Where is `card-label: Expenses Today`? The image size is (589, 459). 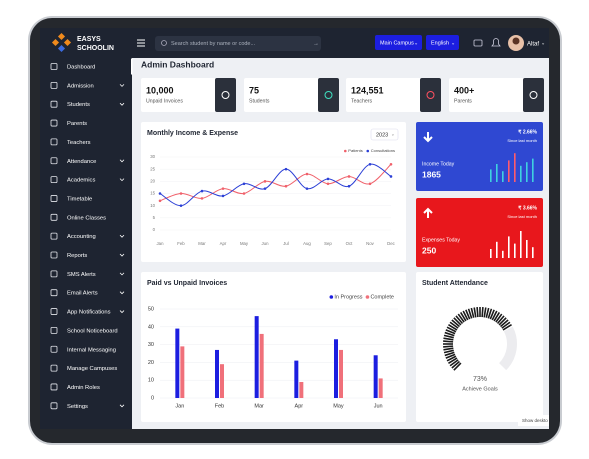 card-label: Expenses Today is located at coordinates (441, 240).